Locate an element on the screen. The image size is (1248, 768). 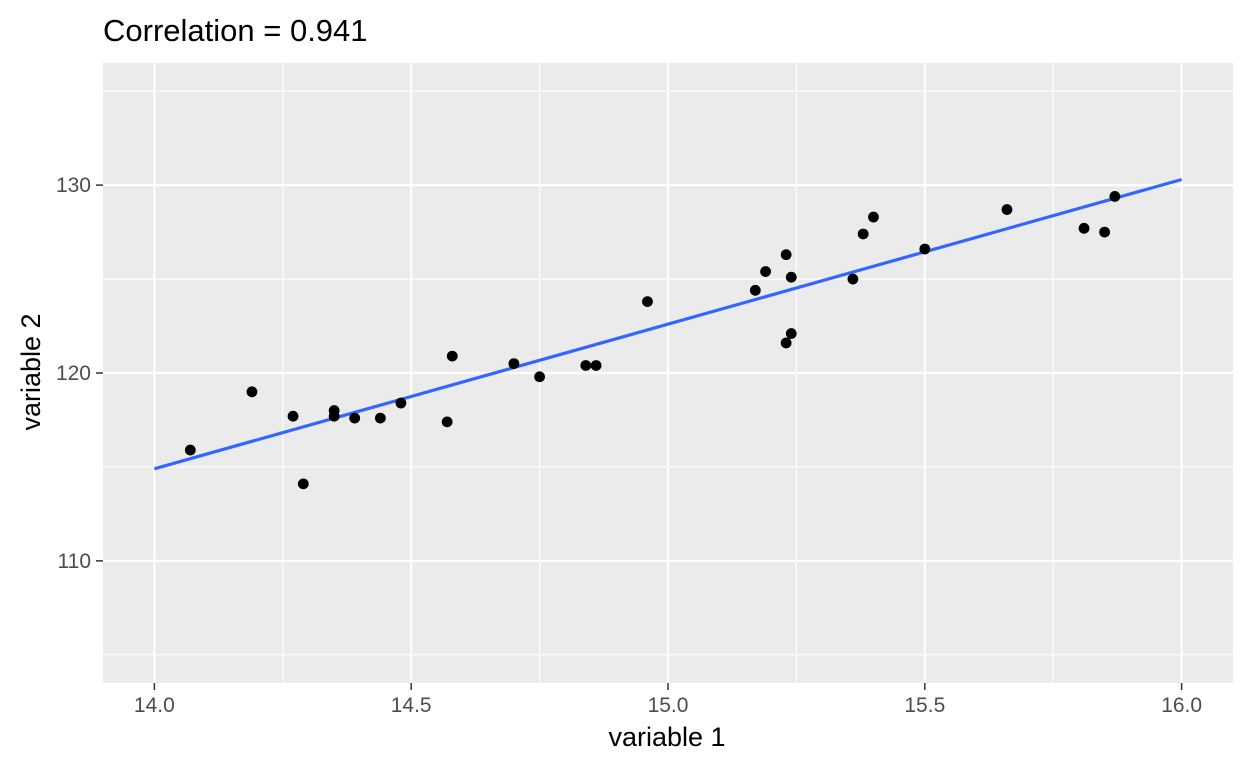
y-tick-label: 130 is located at coordinates (73, 185).